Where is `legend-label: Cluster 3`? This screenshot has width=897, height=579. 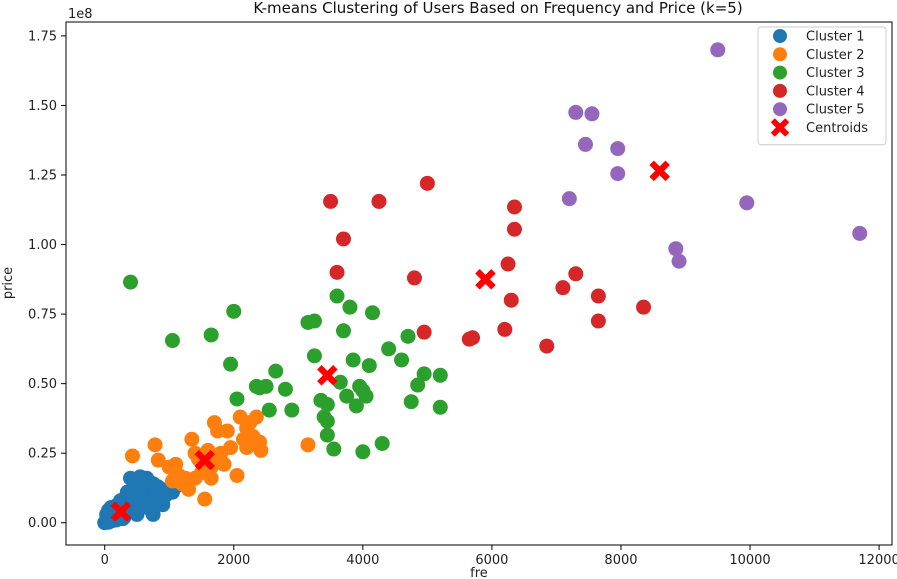 legend-label: Cluster 3 is located at coordinates (835, 73).